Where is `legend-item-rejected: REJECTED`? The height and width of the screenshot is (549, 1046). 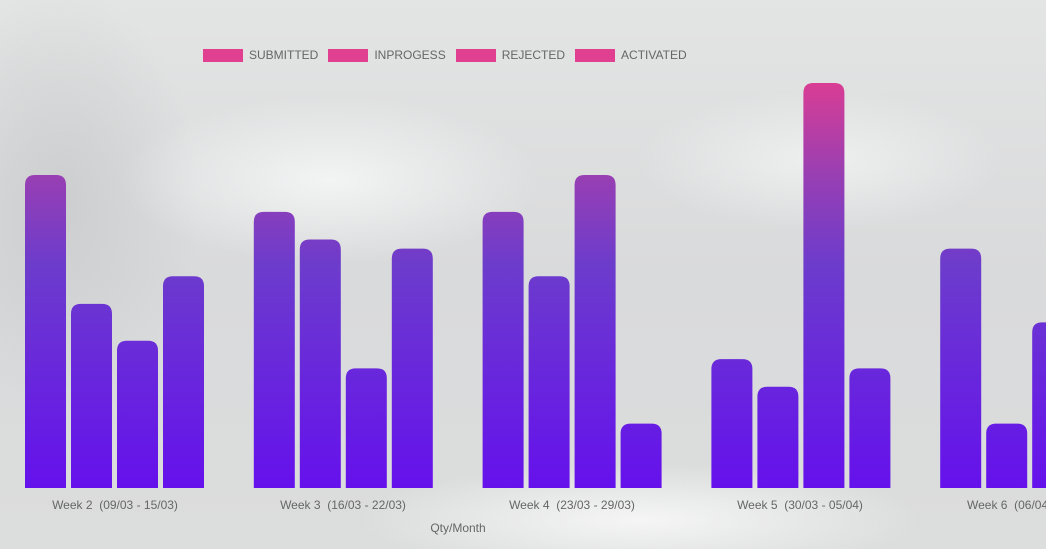 legend-item-rejected: REJECTED is located at coordinates (510, 55).